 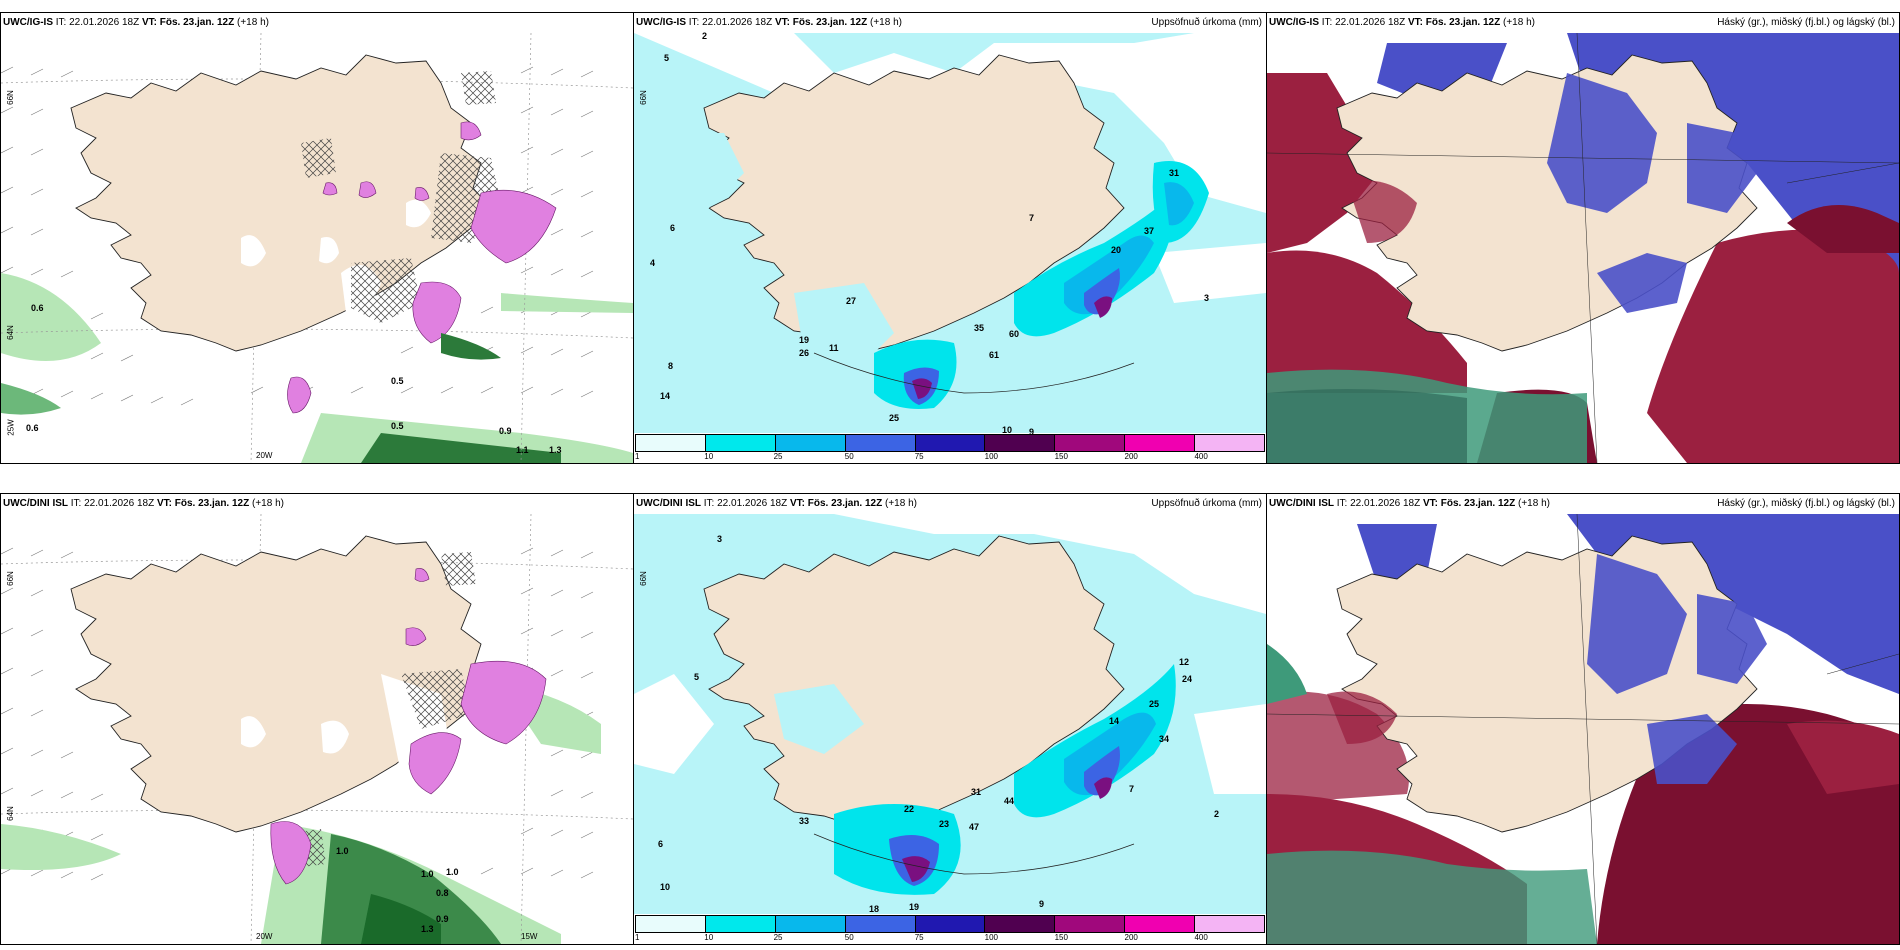 I want to click on lon-label: 20W, so click(x=264, y=936).